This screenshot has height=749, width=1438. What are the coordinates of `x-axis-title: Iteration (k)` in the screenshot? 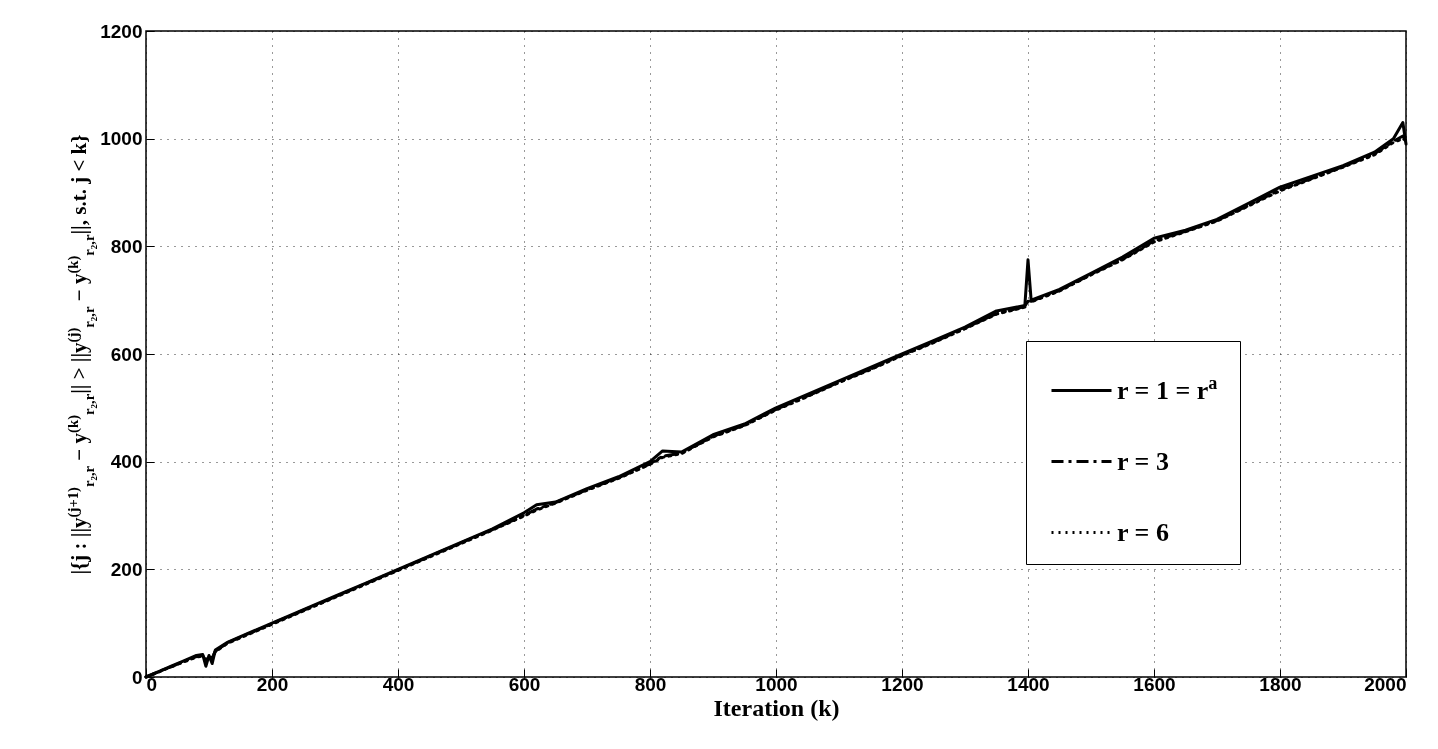 It's located at (776, 707).